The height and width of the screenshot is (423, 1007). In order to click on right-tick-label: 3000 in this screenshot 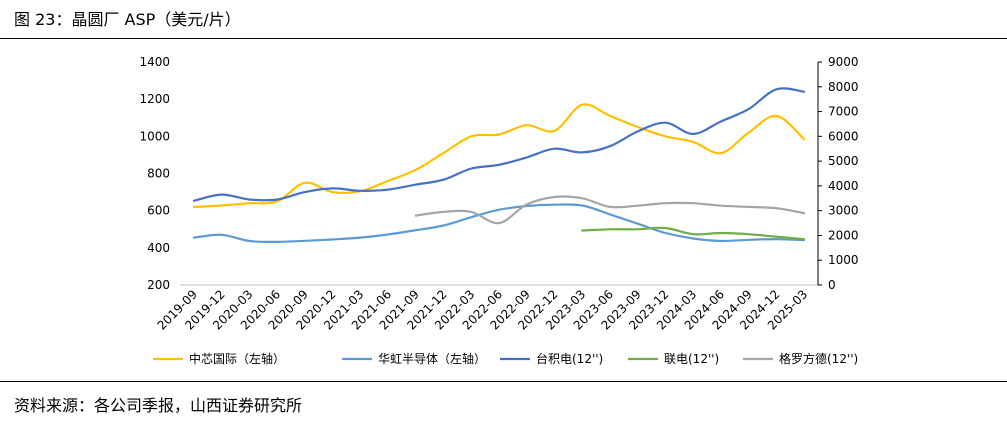, I will do `click(843, 211)`.